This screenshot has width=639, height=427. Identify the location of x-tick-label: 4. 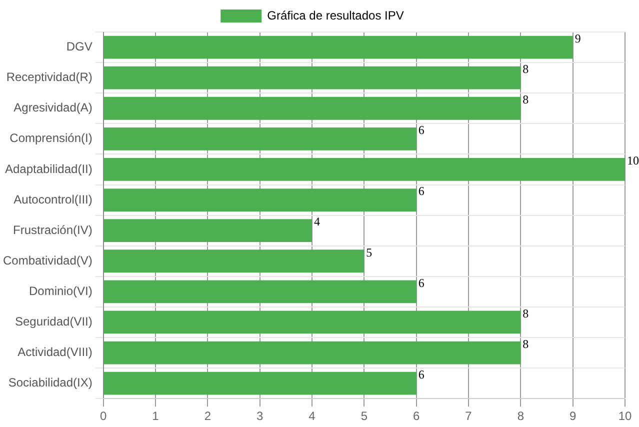
(312, 416).